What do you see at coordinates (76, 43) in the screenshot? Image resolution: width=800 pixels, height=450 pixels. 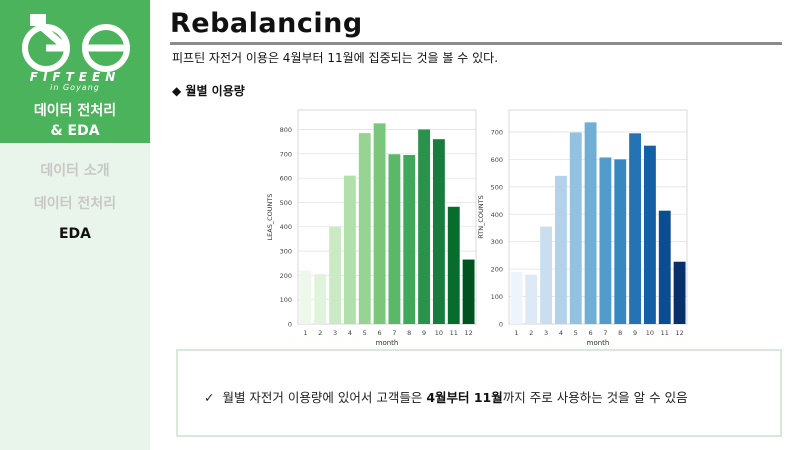 I see `bicycle-logo-icon` at bounding box center [76, 43].